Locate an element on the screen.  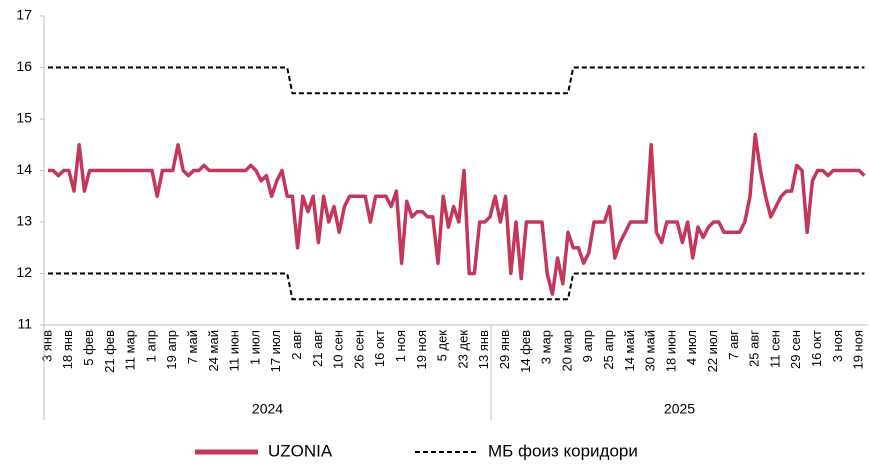
year-label: 2025 is located at coordinates (679, 409).